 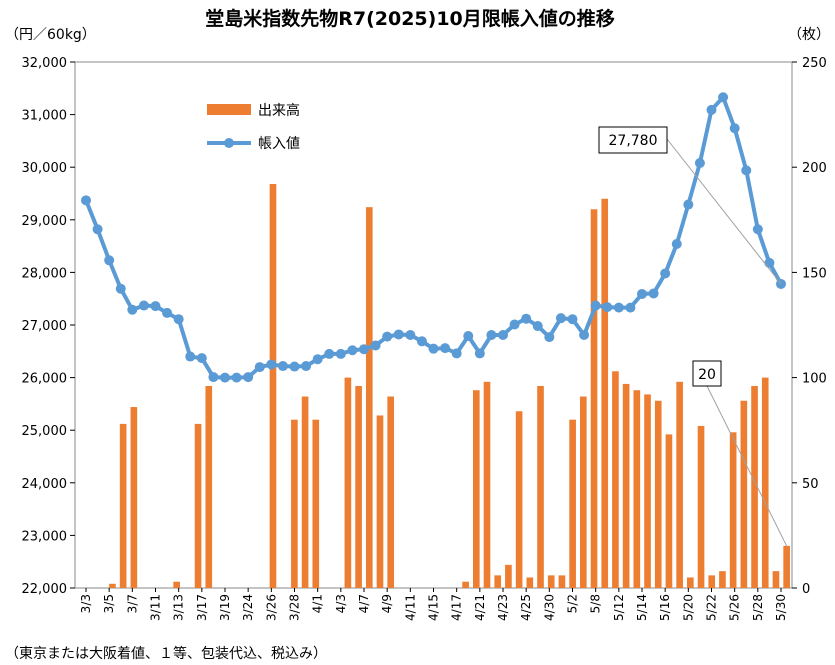 I want to click on x-tick-label: 5/2, so click(x=573, y=603).